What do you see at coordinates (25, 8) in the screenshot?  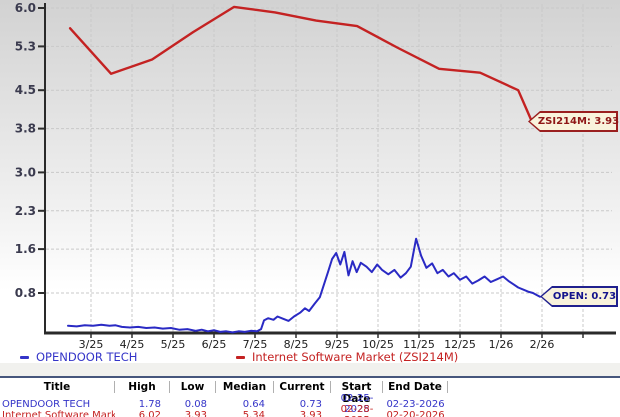 I see `y-tick-label: 6.0` at bounding box center [25, 8].